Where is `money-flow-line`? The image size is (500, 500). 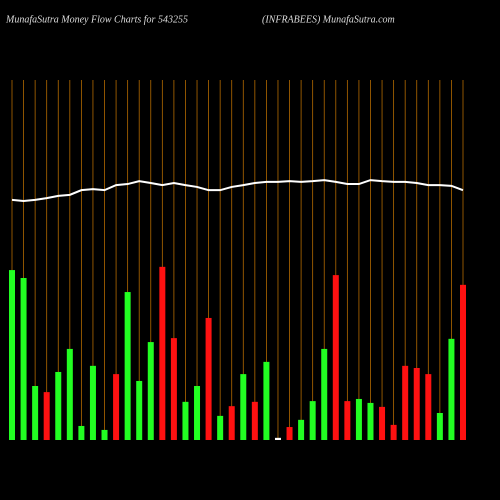
money-flow-line is located at coordinates (237, 190).